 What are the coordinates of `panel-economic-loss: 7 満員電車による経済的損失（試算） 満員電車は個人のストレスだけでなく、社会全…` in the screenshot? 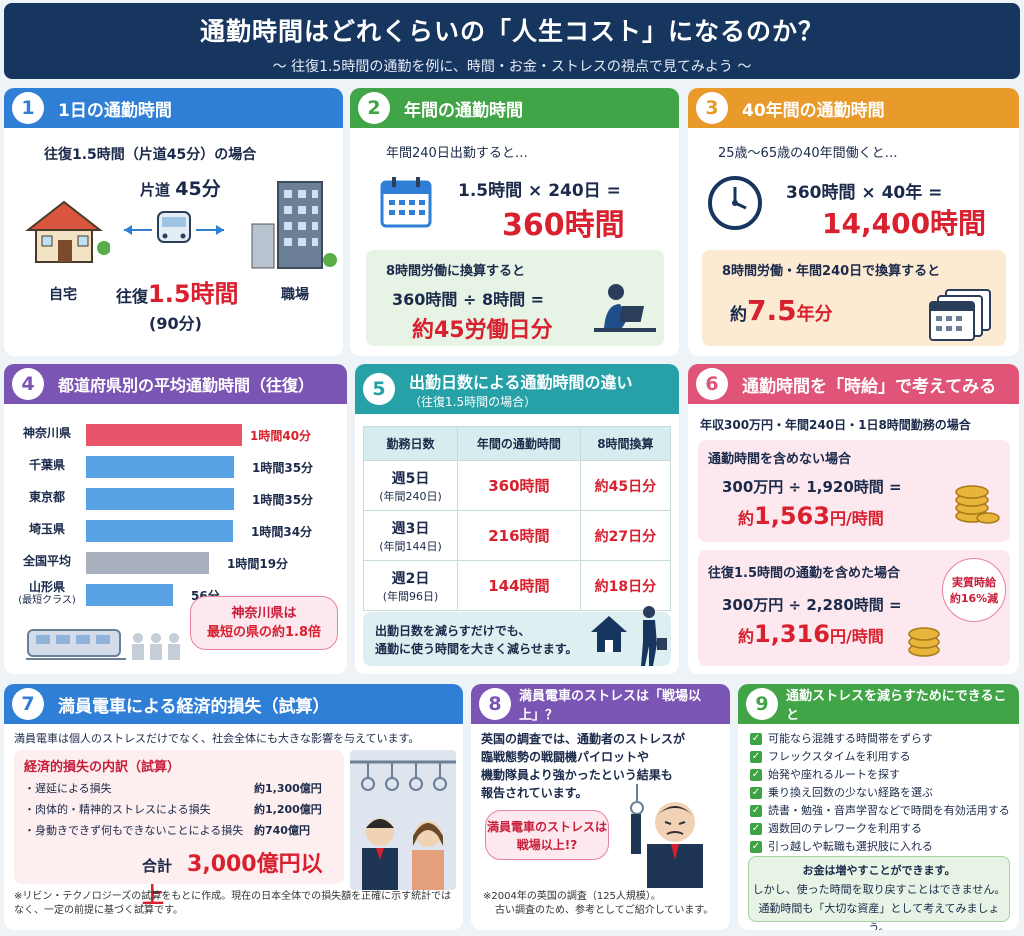 It's located at (233, 807).